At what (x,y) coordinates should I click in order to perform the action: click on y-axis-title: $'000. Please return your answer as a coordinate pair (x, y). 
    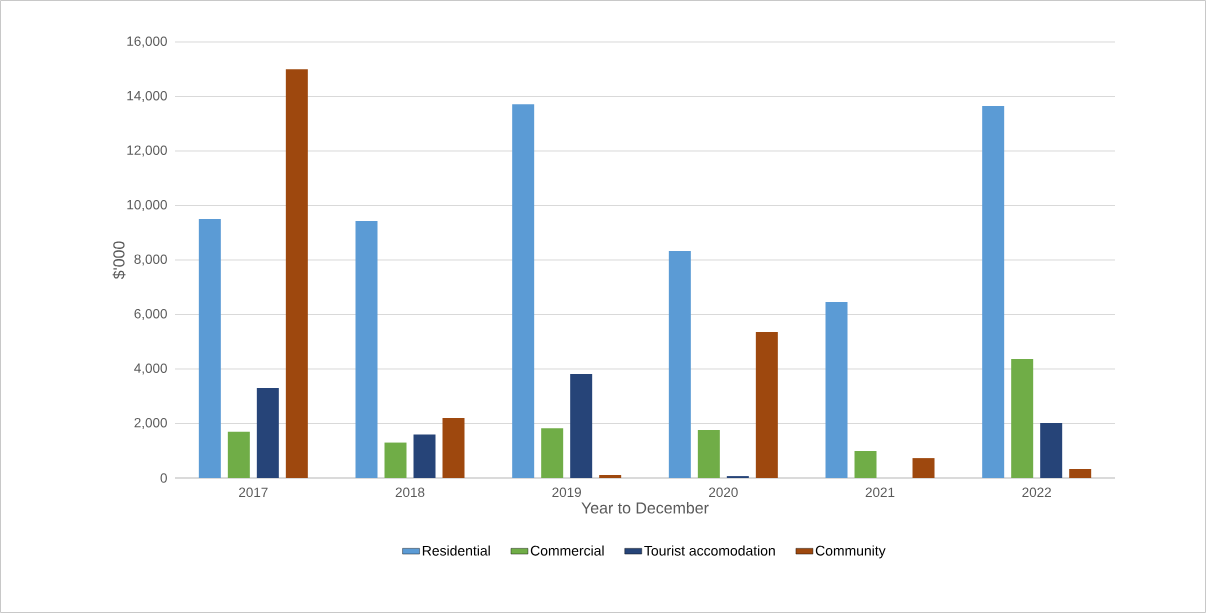
    Looking at the image, I should click on (119, 260).